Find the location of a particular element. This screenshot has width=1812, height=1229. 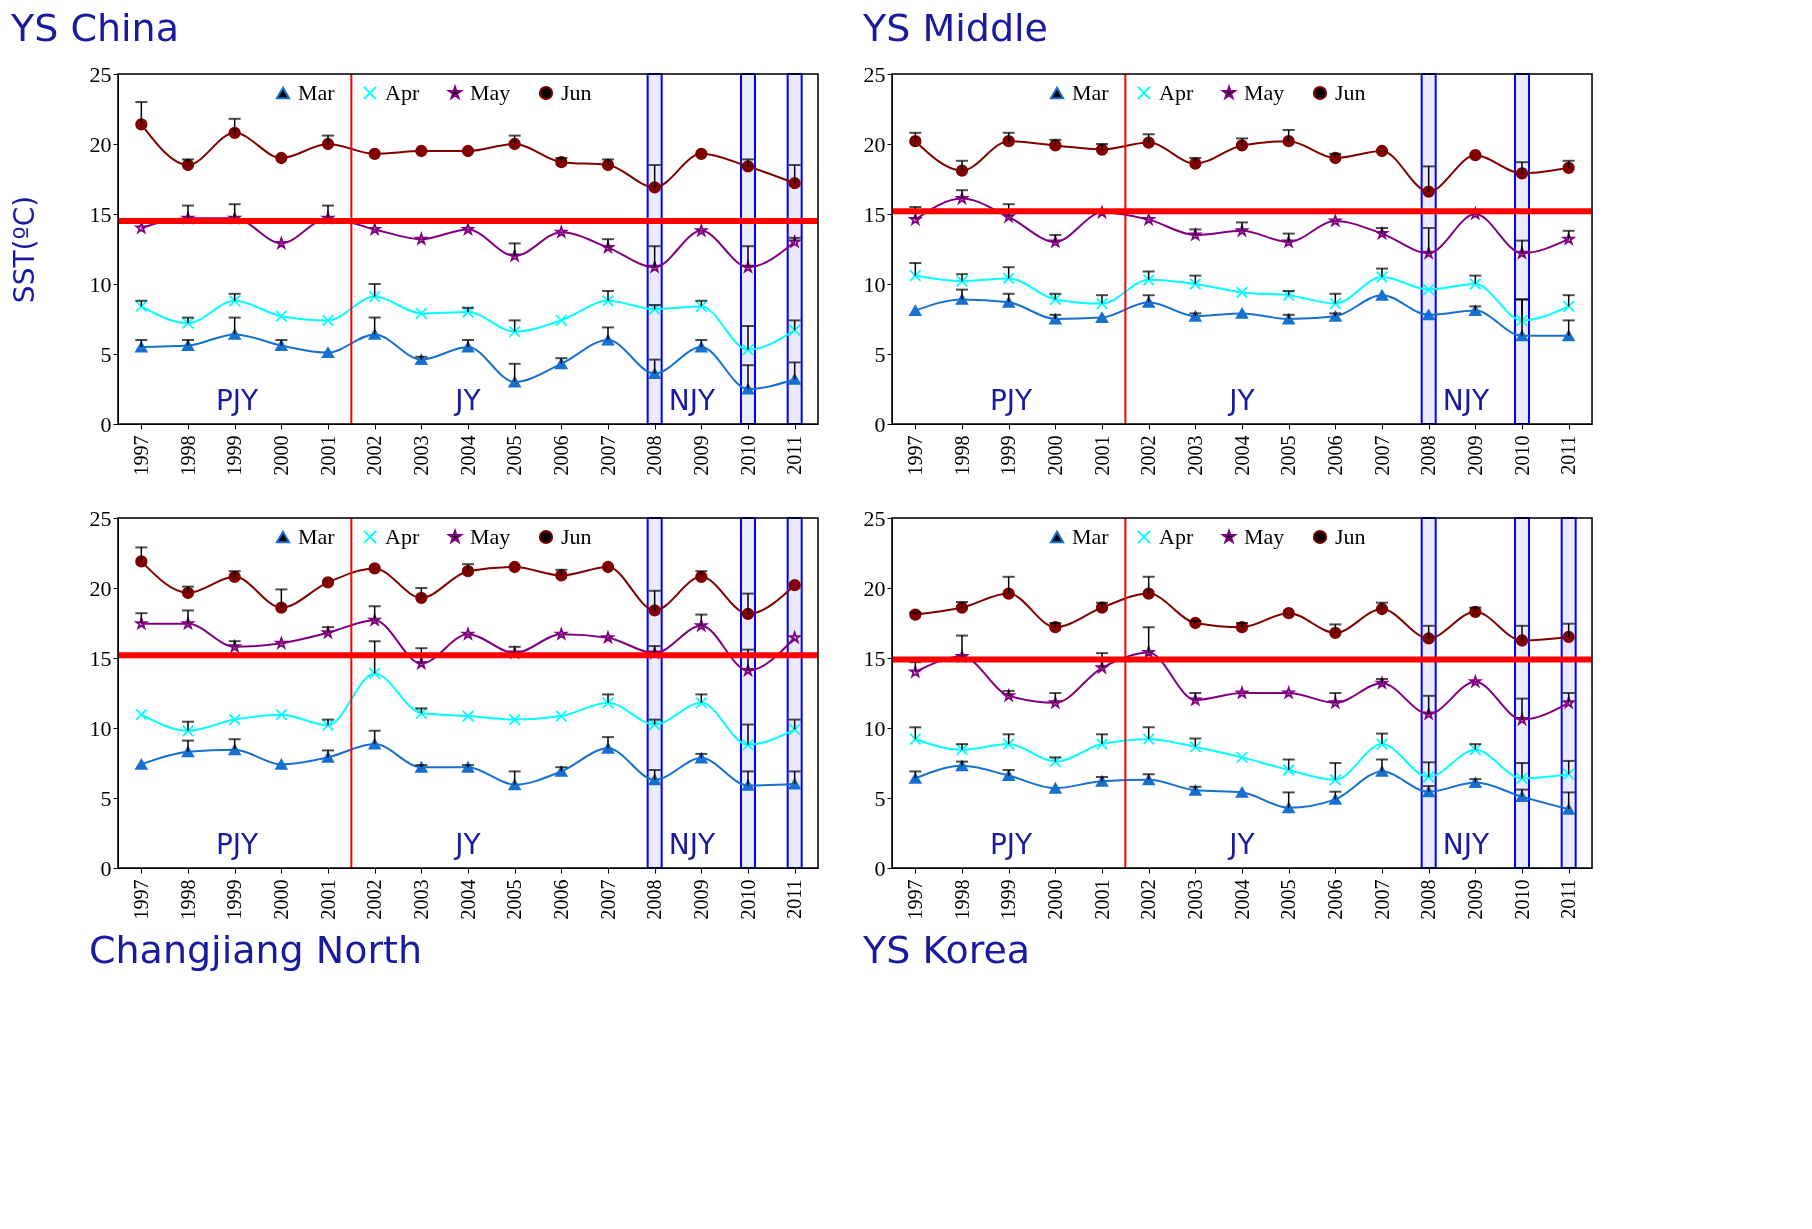

y-tick-label: 5 is located at coordinates (880, 354).